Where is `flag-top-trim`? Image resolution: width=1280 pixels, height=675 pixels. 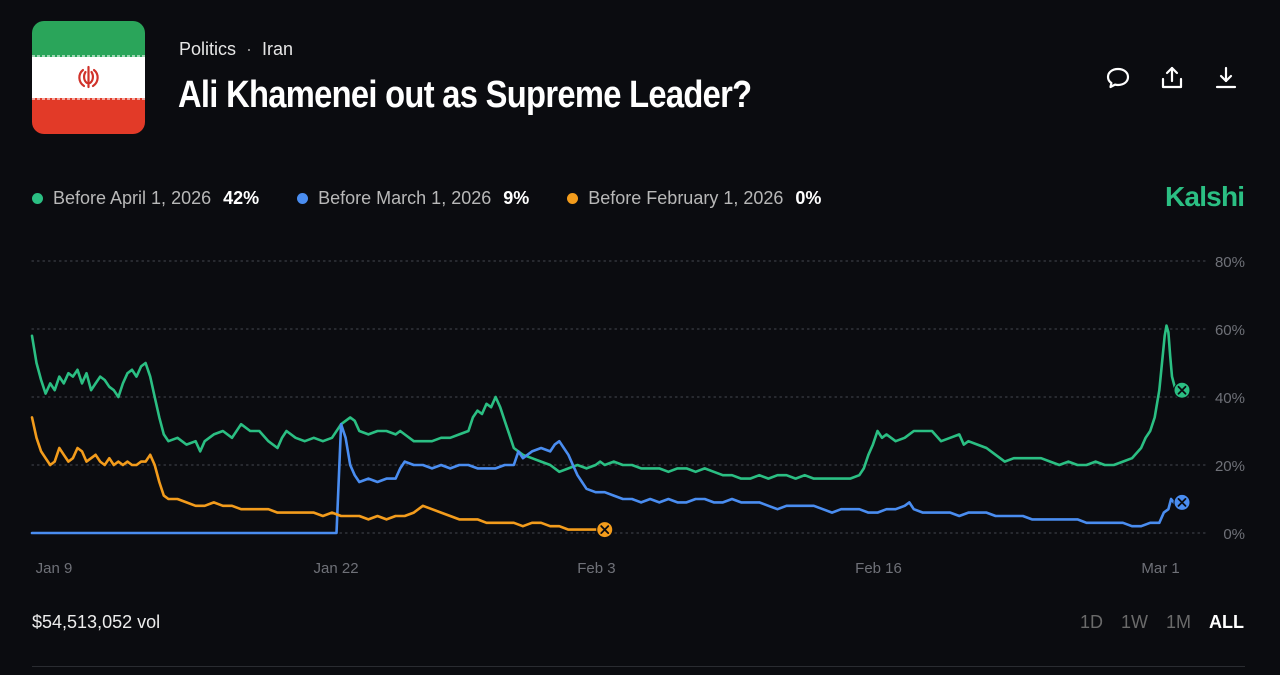
flag-top-trim is located at coordinates (88, 56).